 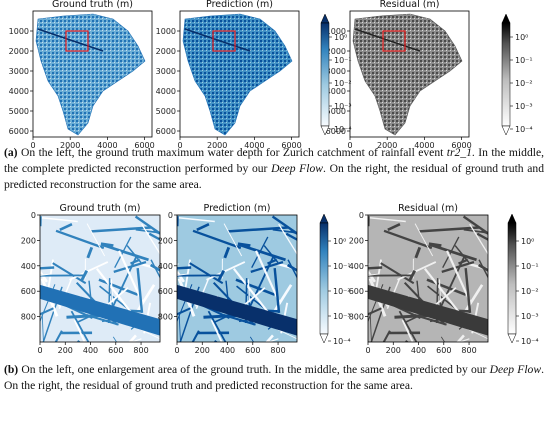 What do you see at coordinates (324, 278) in the screenshot?
I see `colorbar-body` at bounding box center [324, 278].